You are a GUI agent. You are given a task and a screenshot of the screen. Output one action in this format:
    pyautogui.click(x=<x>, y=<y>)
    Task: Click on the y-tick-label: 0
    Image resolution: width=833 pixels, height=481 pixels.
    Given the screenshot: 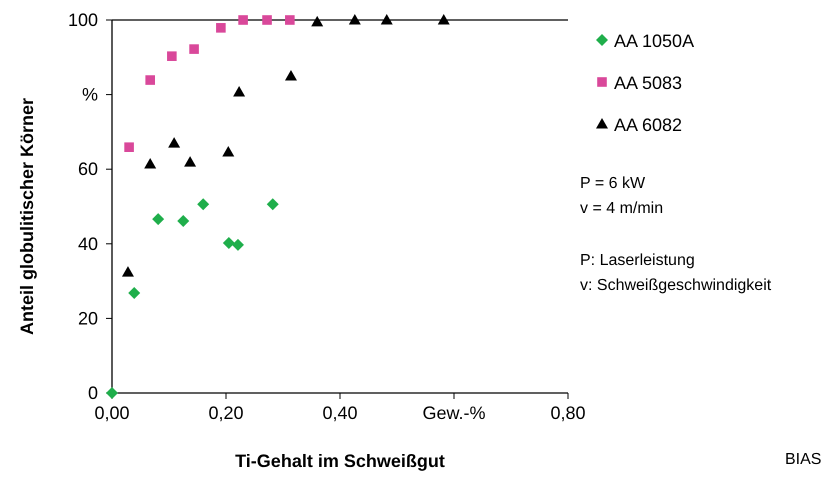 What is the action you would take?
    pyautogui.click(x=93, y=393)
    